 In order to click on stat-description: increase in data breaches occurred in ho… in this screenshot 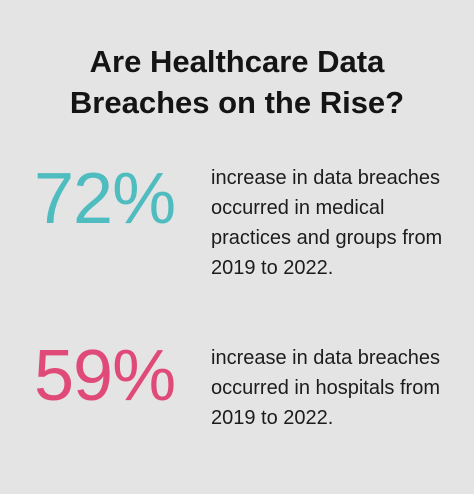, I will do `click(326, 388)`.